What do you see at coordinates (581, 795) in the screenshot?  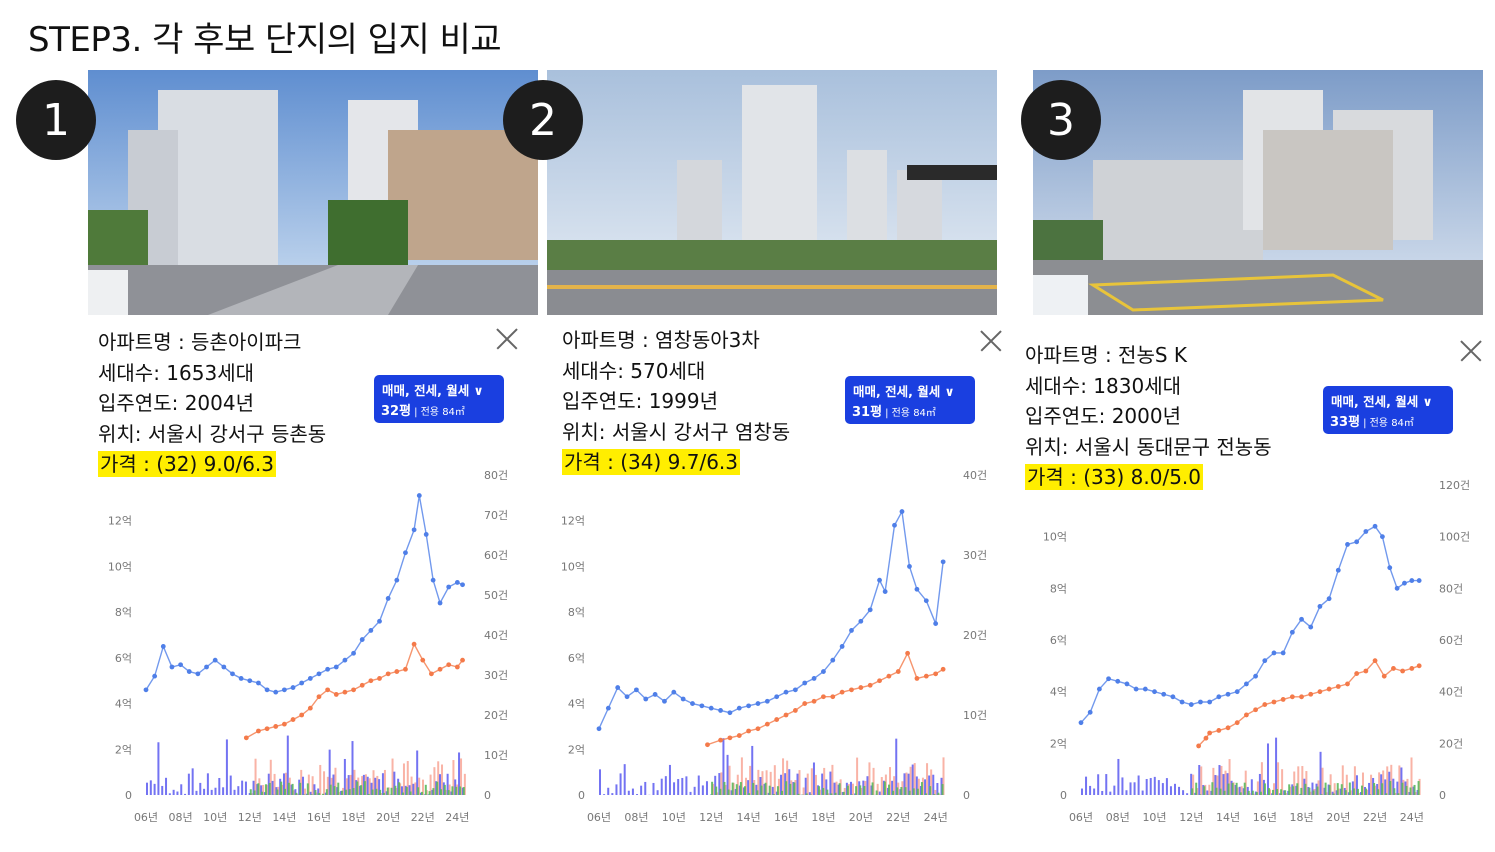 I see `y-left-tick-label: 0` at bounding box center [581, 795].